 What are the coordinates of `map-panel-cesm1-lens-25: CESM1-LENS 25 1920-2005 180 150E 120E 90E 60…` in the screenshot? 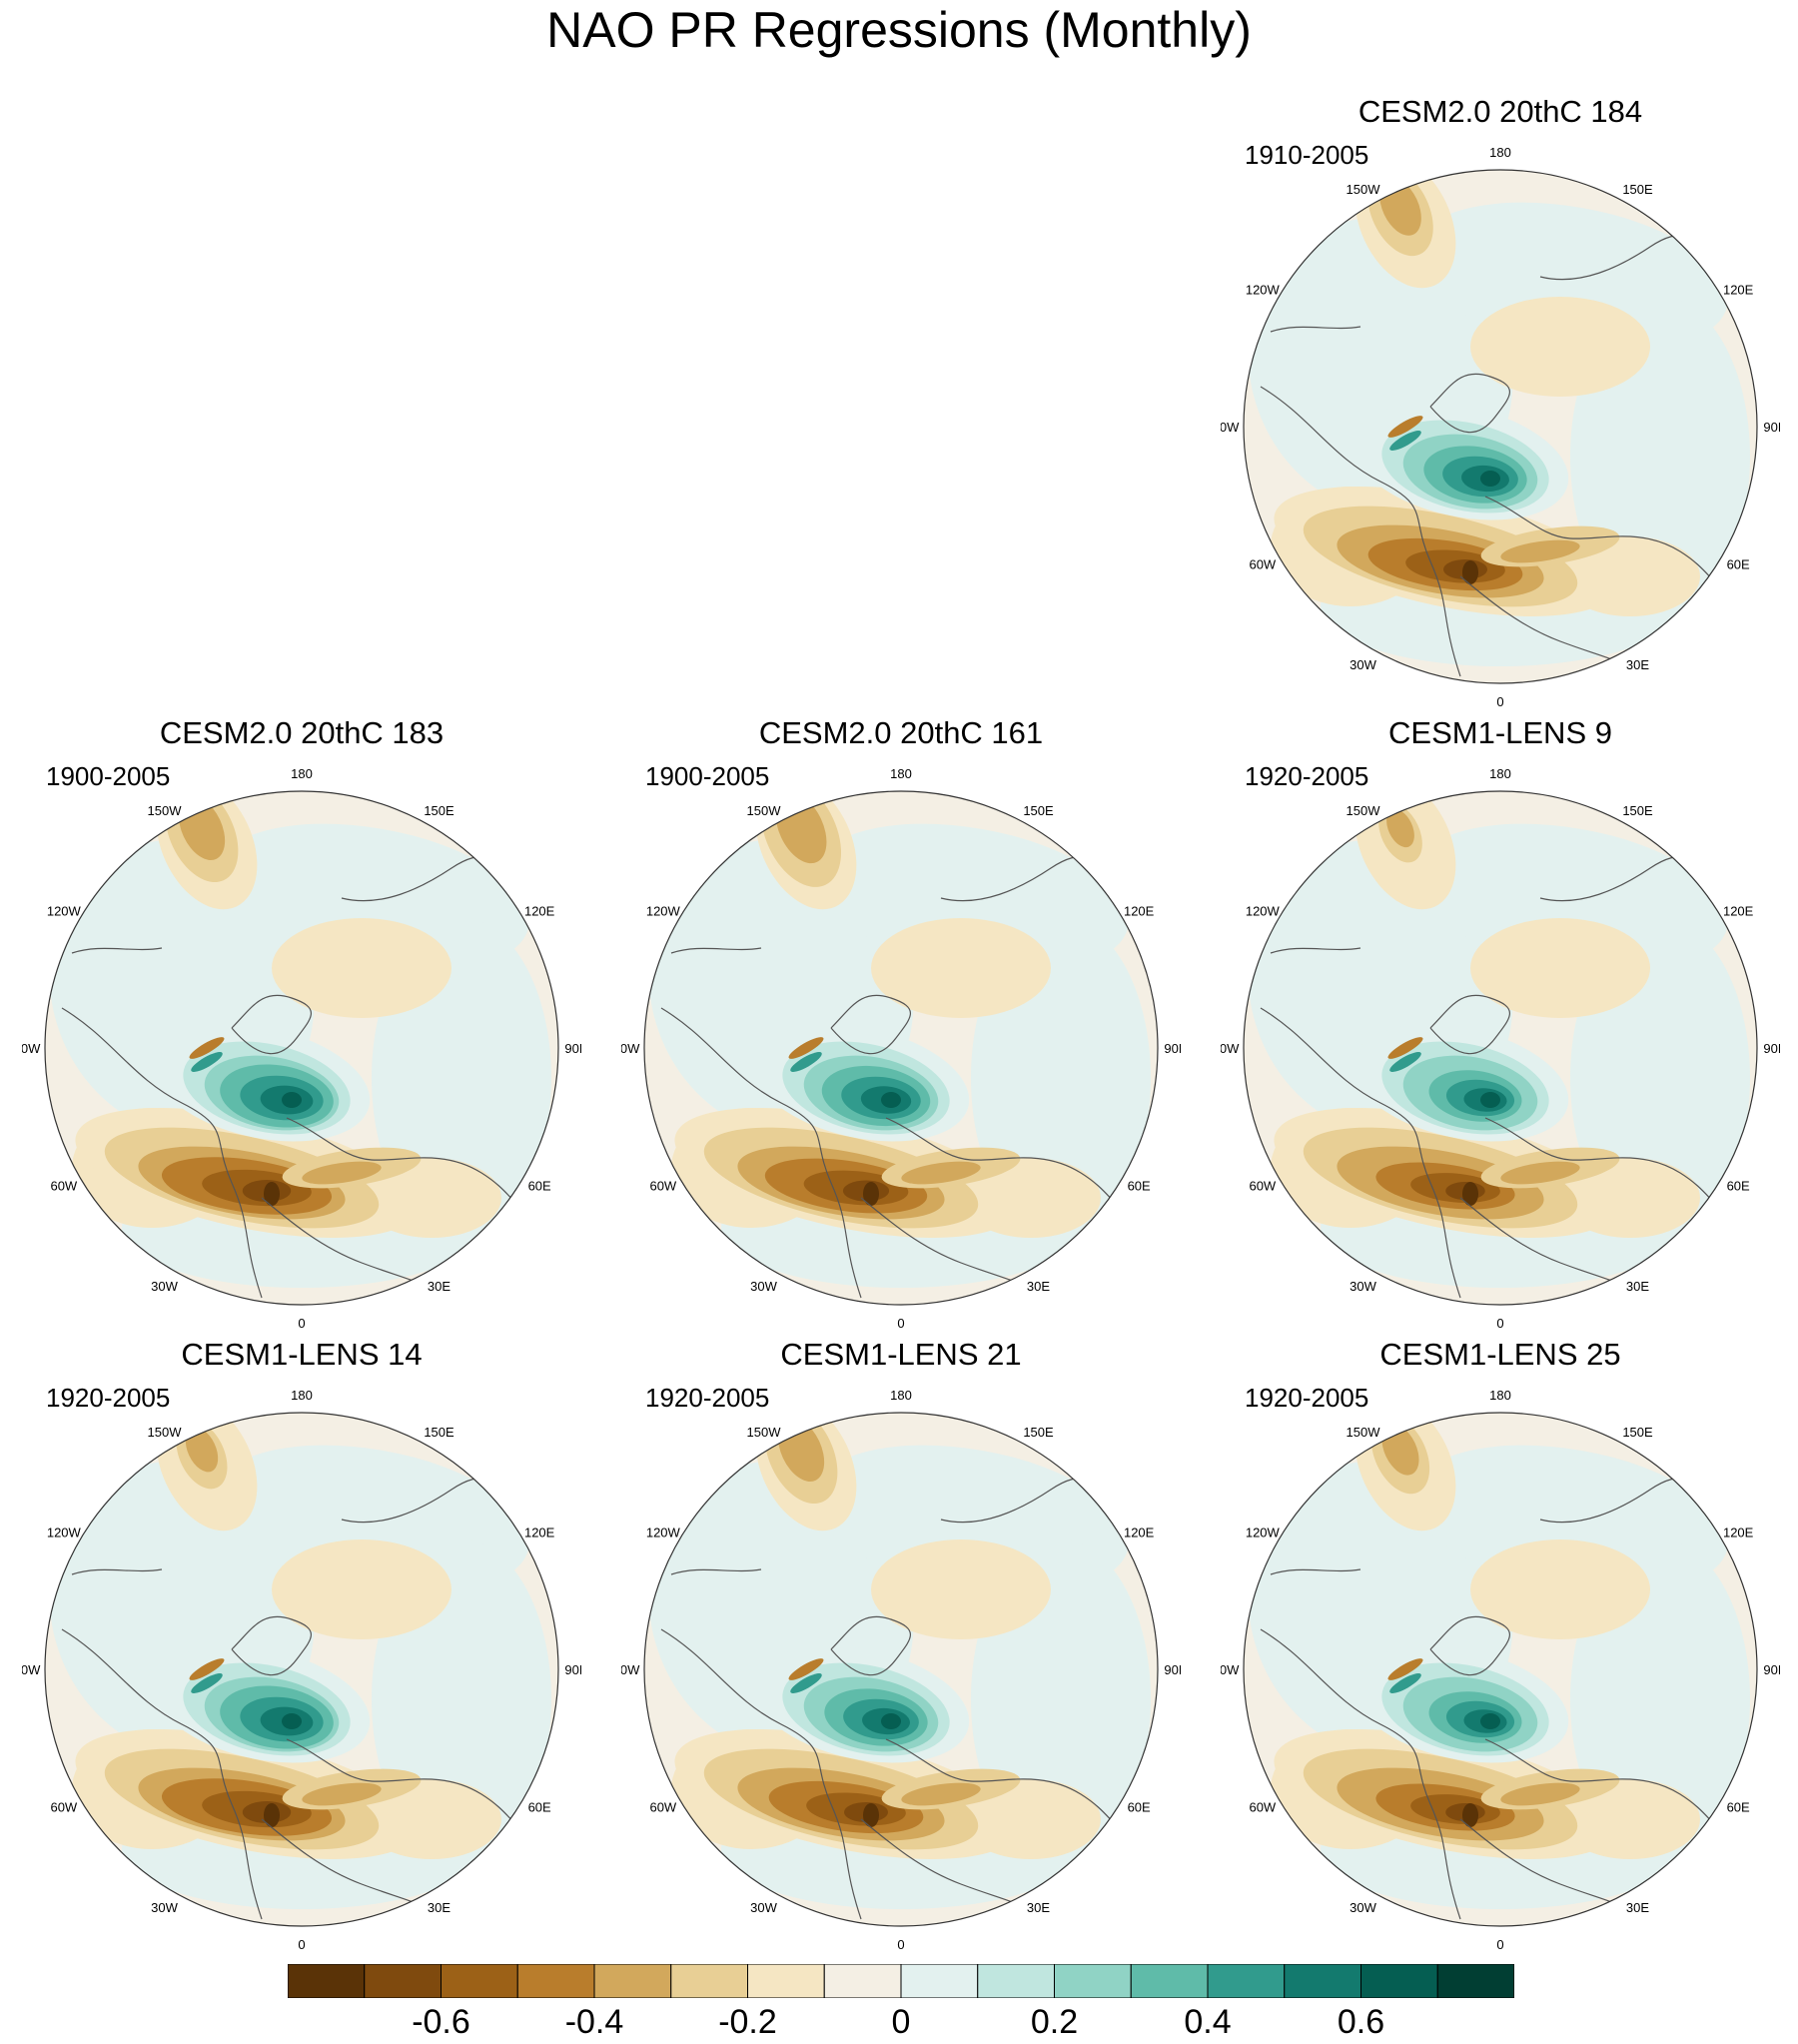 It's located at (1500, 1644).